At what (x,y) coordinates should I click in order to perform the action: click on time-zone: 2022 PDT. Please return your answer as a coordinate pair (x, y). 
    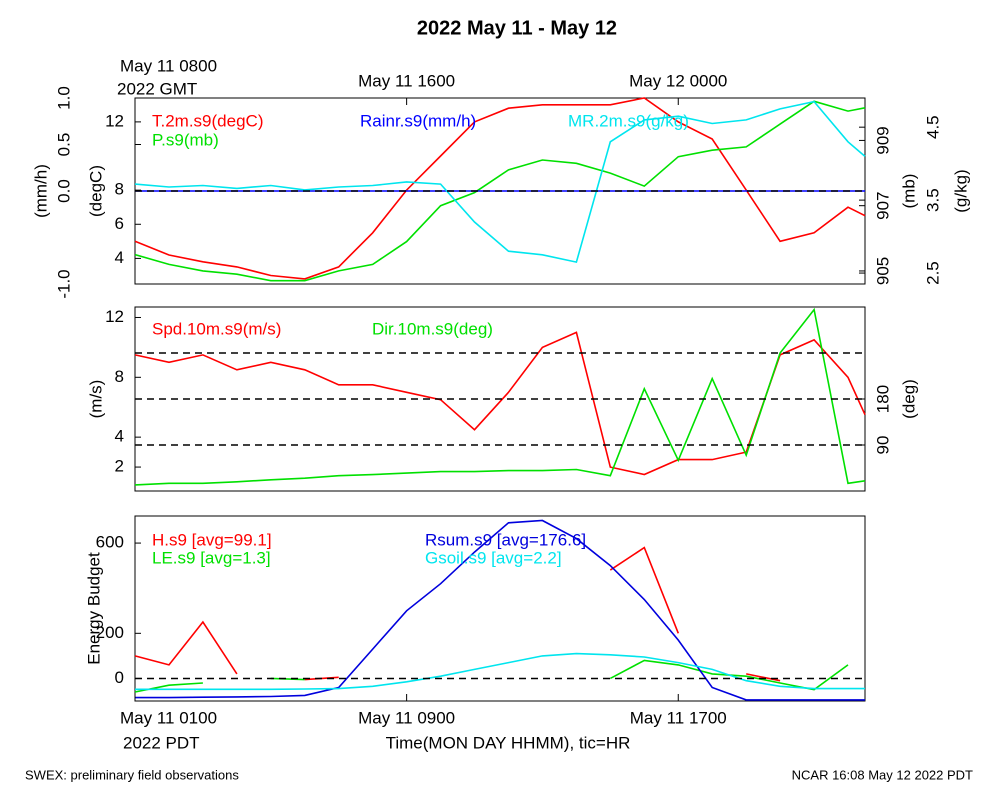
    Looking at the image, I should click on (161, 742).